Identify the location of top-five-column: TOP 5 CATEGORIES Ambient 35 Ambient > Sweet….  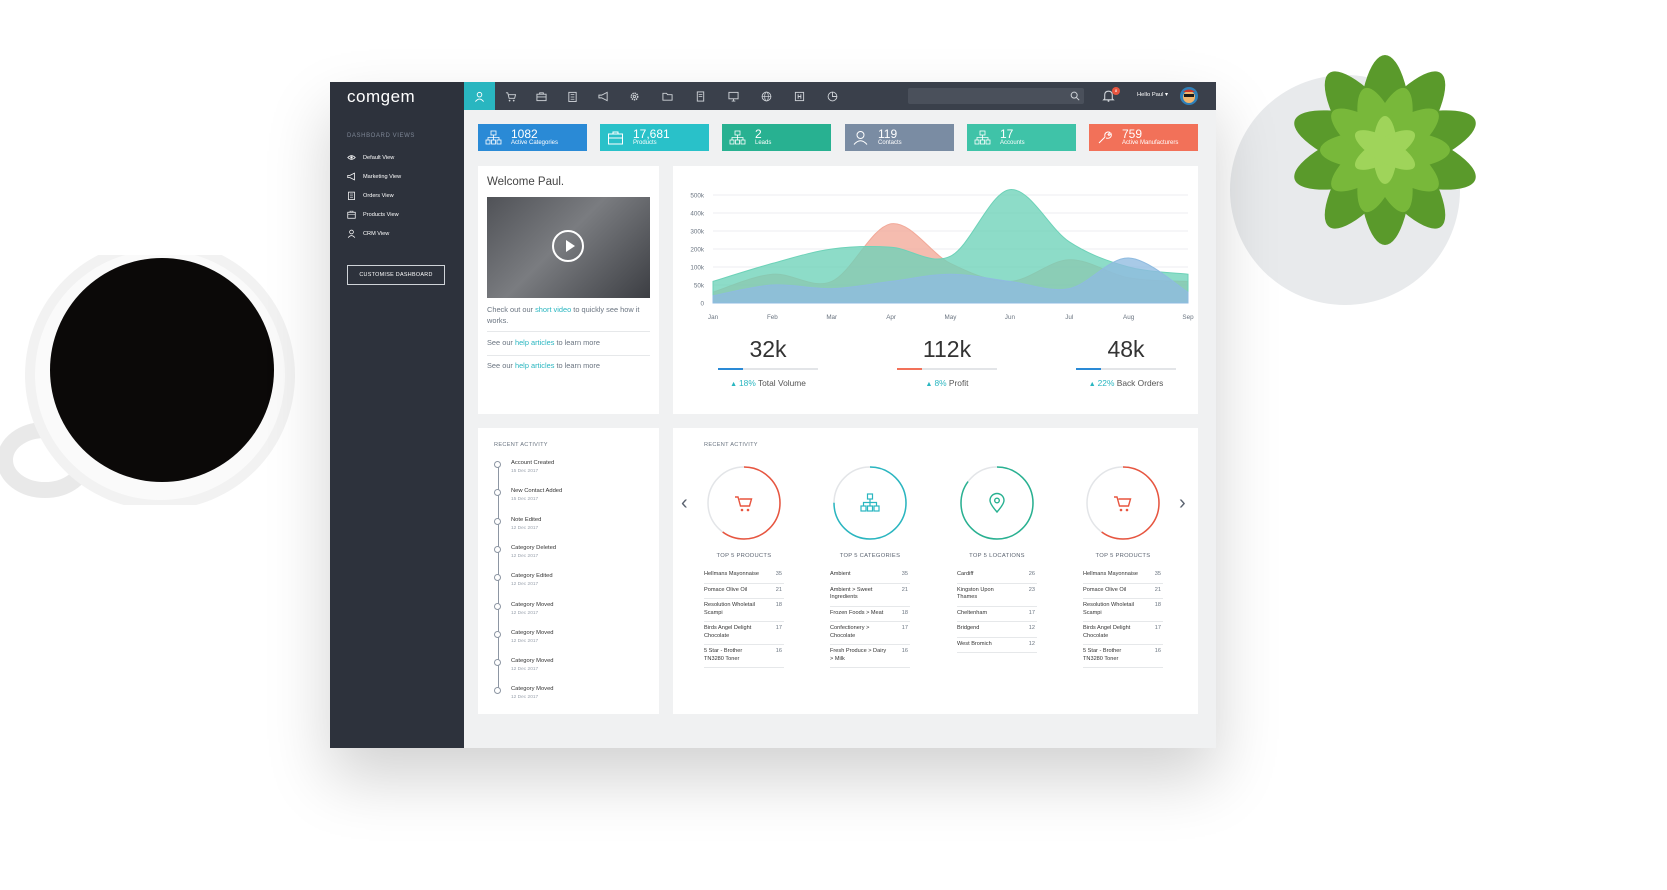
(875, 565).